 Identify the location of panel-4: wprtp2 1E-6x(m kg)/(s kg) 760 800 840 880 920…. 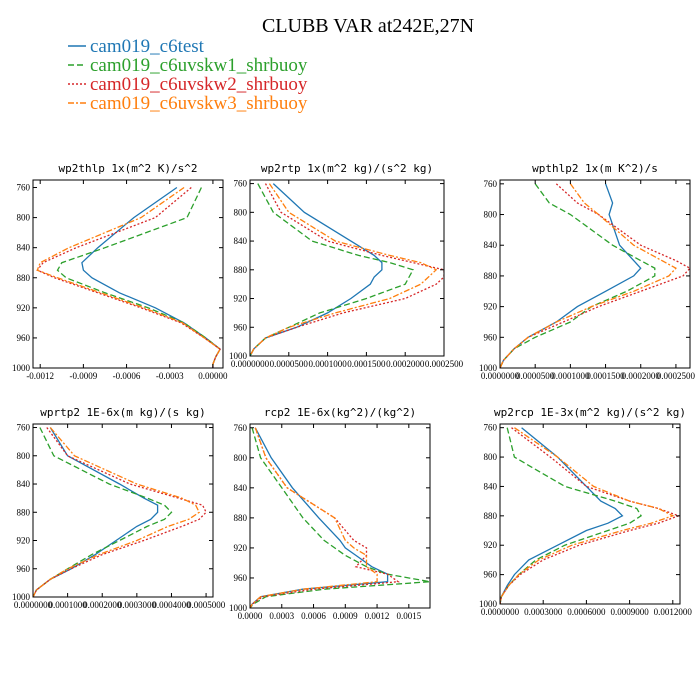
(119, 508).